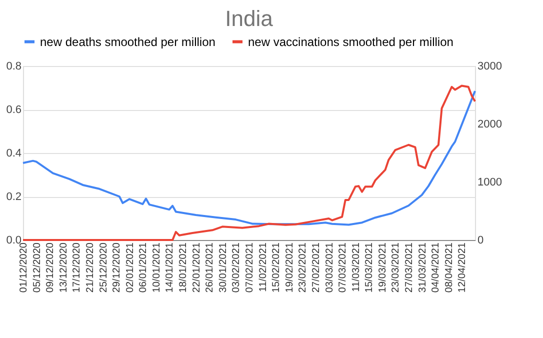 The width and height of the screenshot is (543, 338). I want to click on y2-tick-label: 3000, so click(490, 66).